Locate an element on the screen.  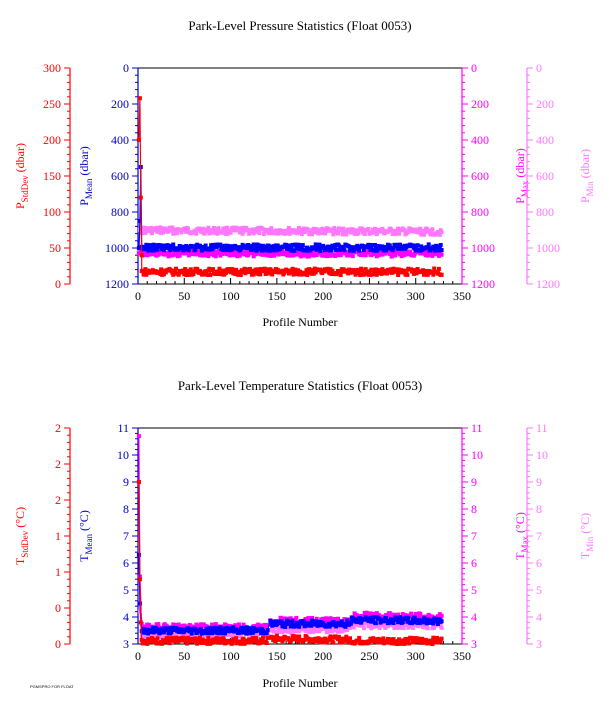
y-tick-label-mean: 0 is located at coordinates (126, 68).